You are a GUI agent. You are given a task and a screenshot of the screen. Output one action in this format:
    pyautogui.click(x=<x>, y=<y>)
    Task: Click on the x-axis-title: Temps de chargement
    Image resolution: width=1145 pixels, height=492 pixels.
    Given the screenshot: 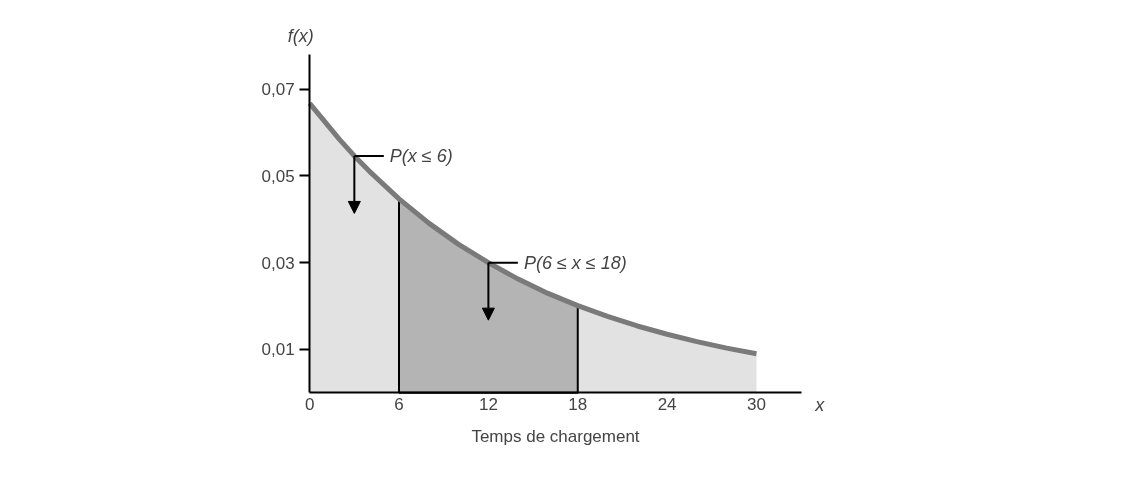 What is the action you would take?
    pyautogui.click(x=555, y=436)
    